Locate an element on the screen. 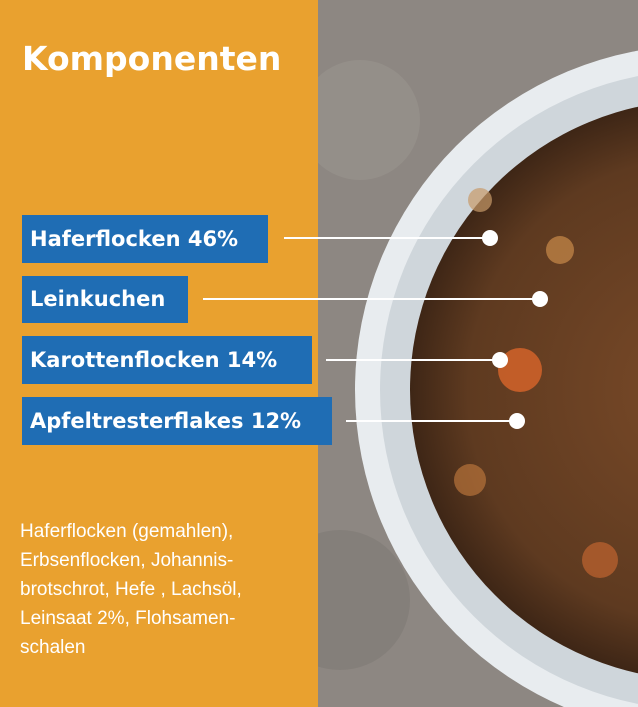 This screenshot has height=707, width=638. label: Leinkuchen is located at coordinates (97, 299).